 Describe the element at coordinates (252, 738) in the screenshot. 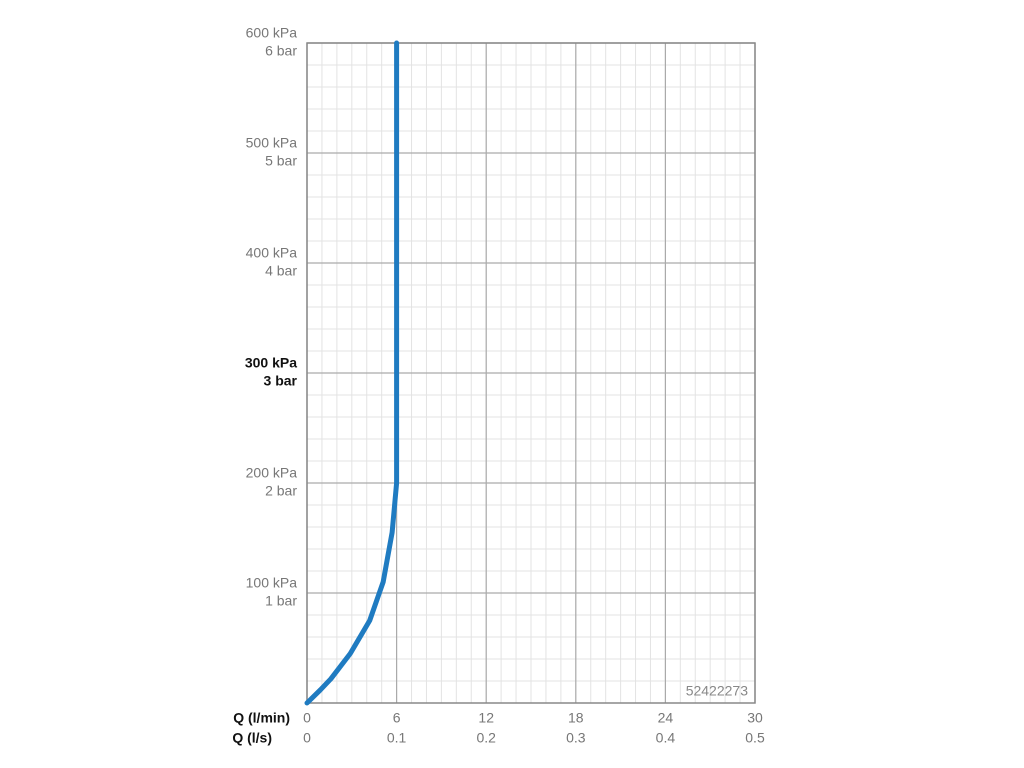

I see `x2-axis-label: Q (l/s)` at that location.